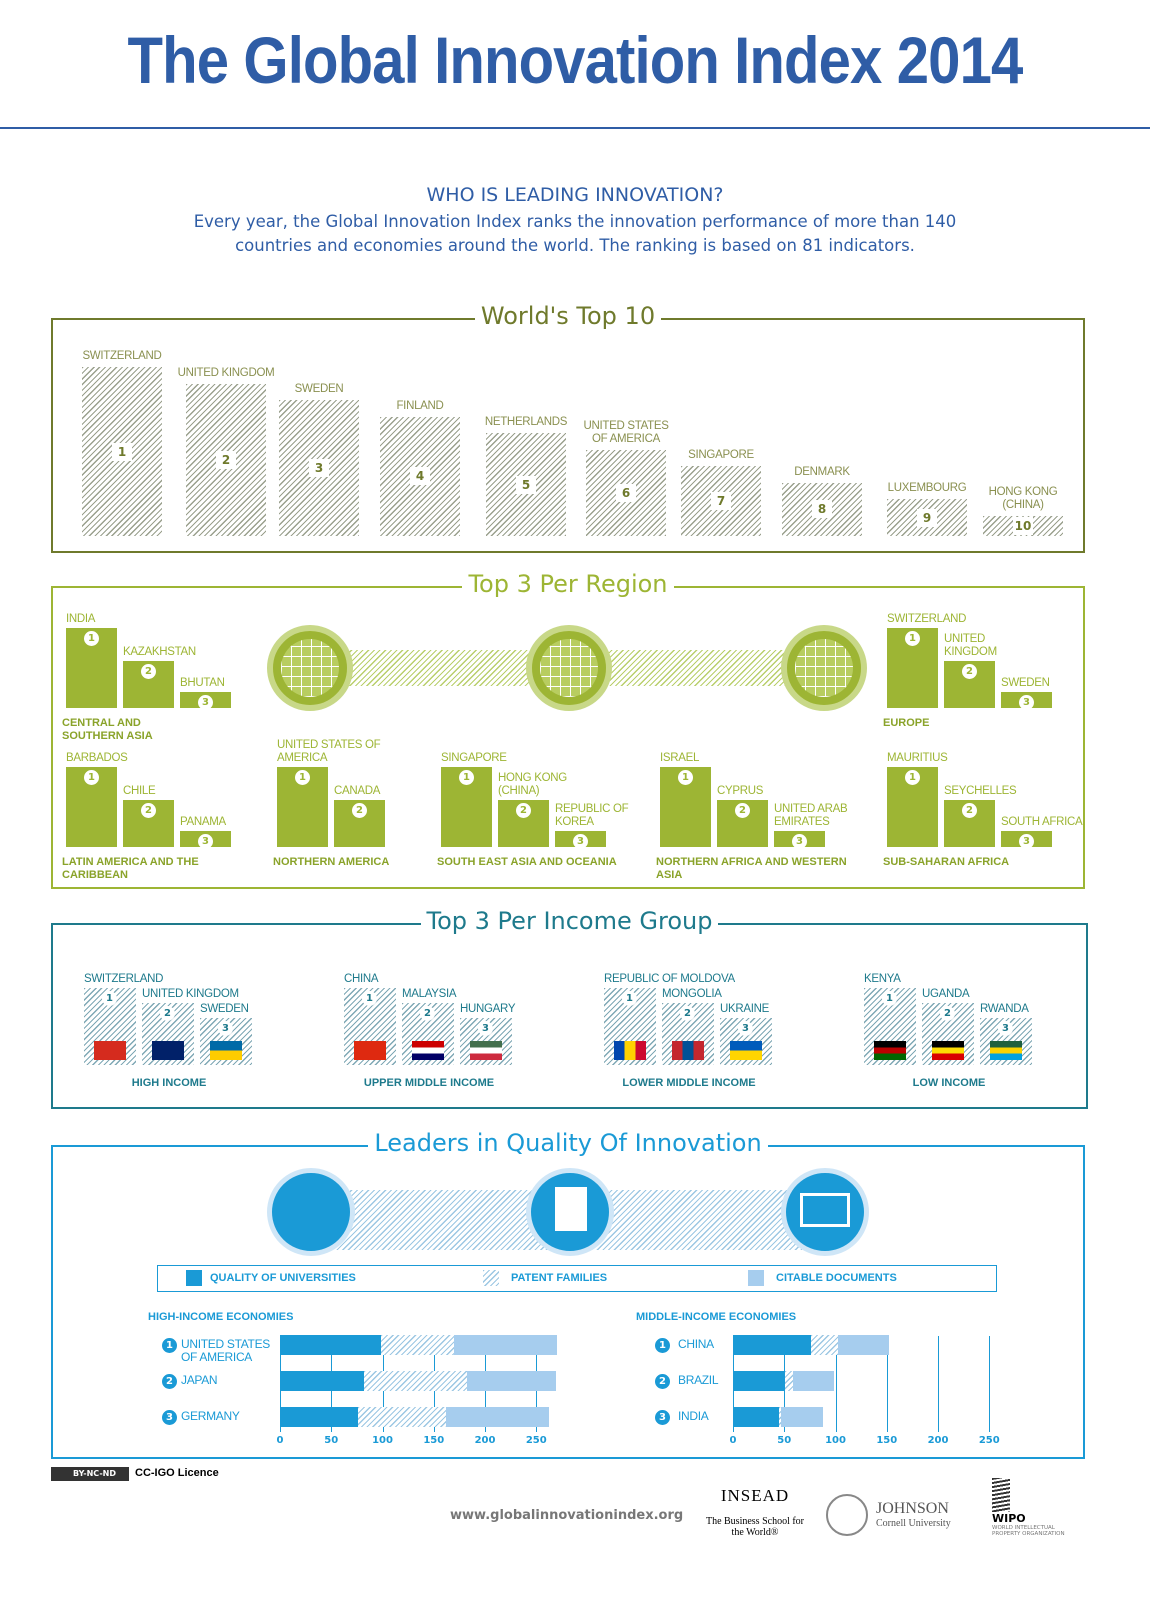  Describe the element at coordinates (210, 1416) in the screenshot. I see `category-label: GERMANY` at that location.